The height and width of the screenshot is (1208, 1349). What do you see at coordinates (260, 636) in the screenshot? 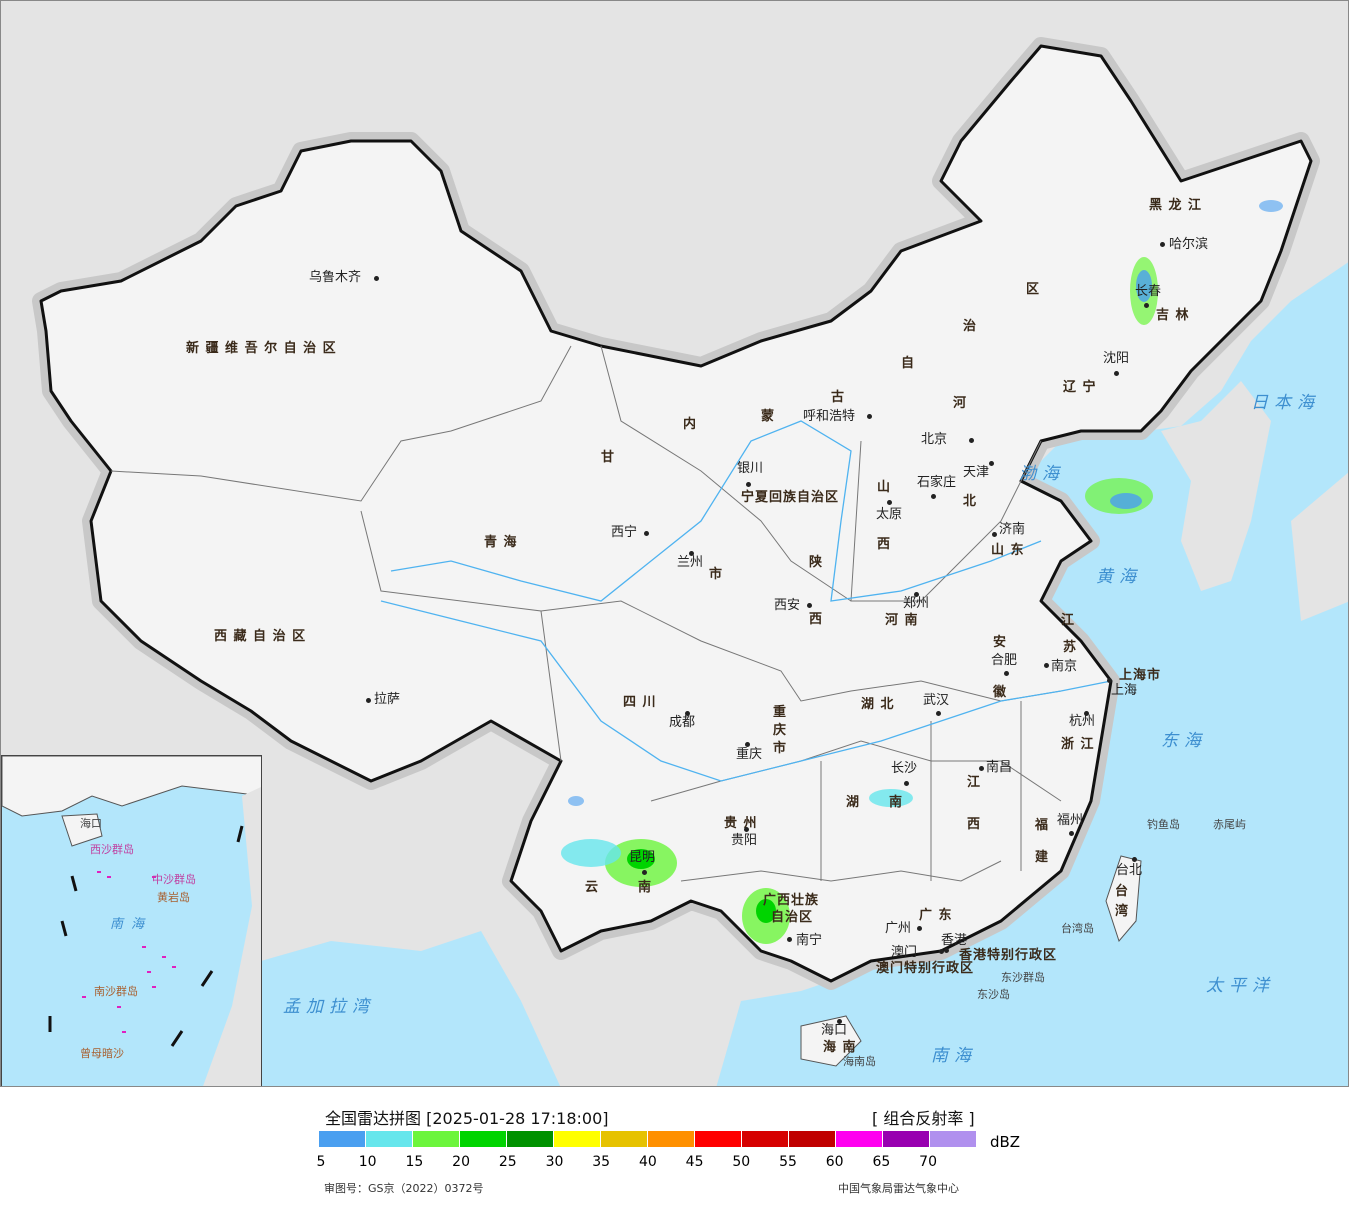
I see `province-label: 西 藏 自 治 区` at bounding box center [260, 636].